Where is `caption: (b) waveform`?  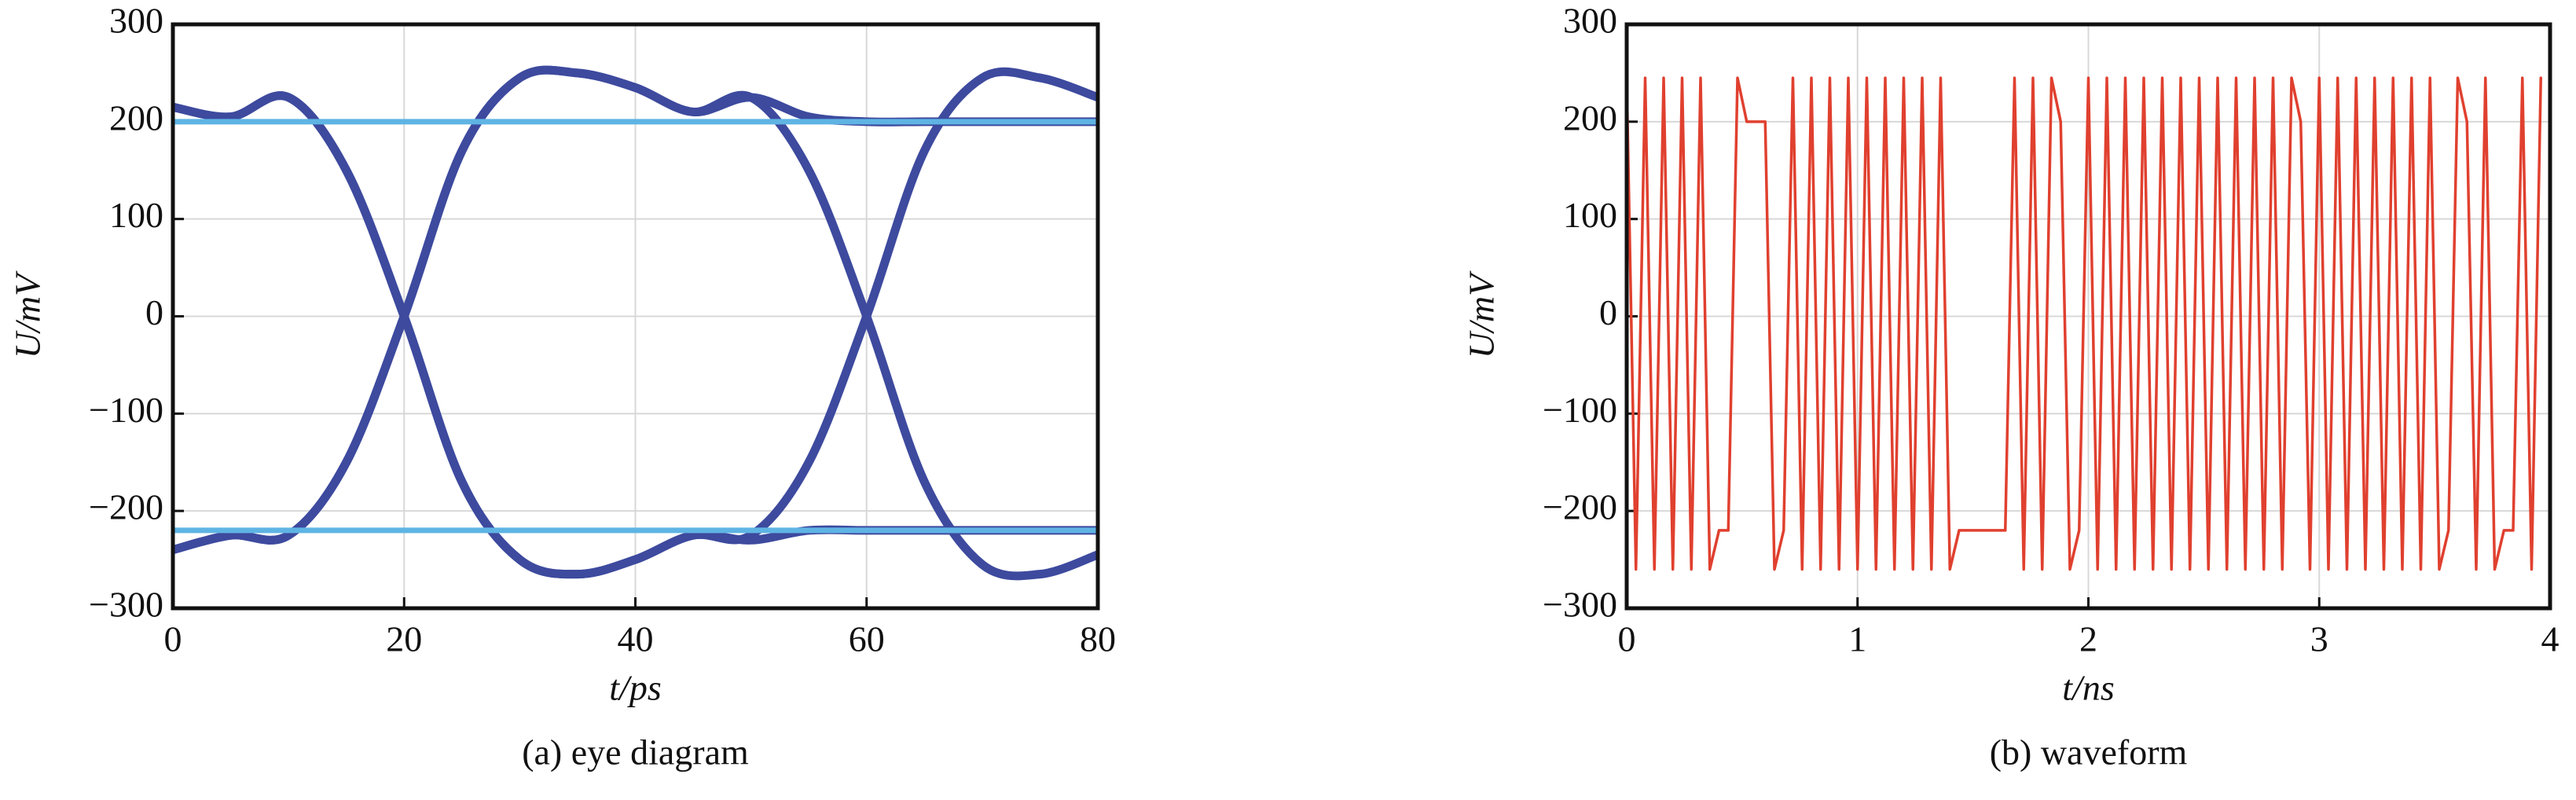 caption: (b) waveform is located at coordinates (2089, 752).